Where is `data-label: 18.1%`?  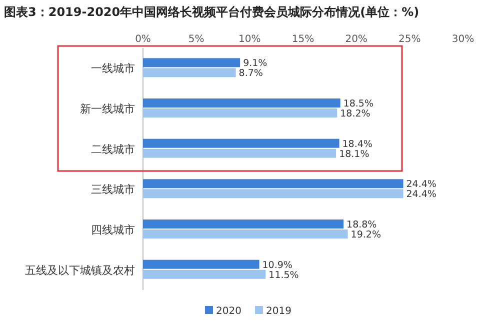
data-label: 18.1% is located at coordinates (354, 154).